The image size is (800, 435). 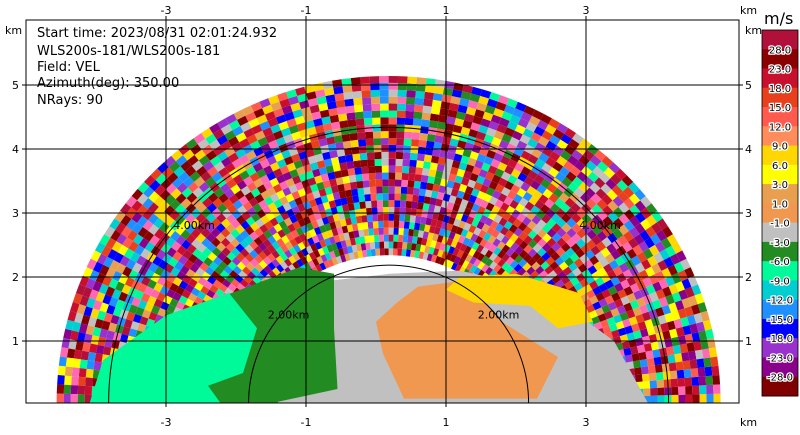 What do you see at coordinates (780, 70) in the screenshot?
I see `colorbar-tick-label: 23.0` at bounding box center [780, 70].